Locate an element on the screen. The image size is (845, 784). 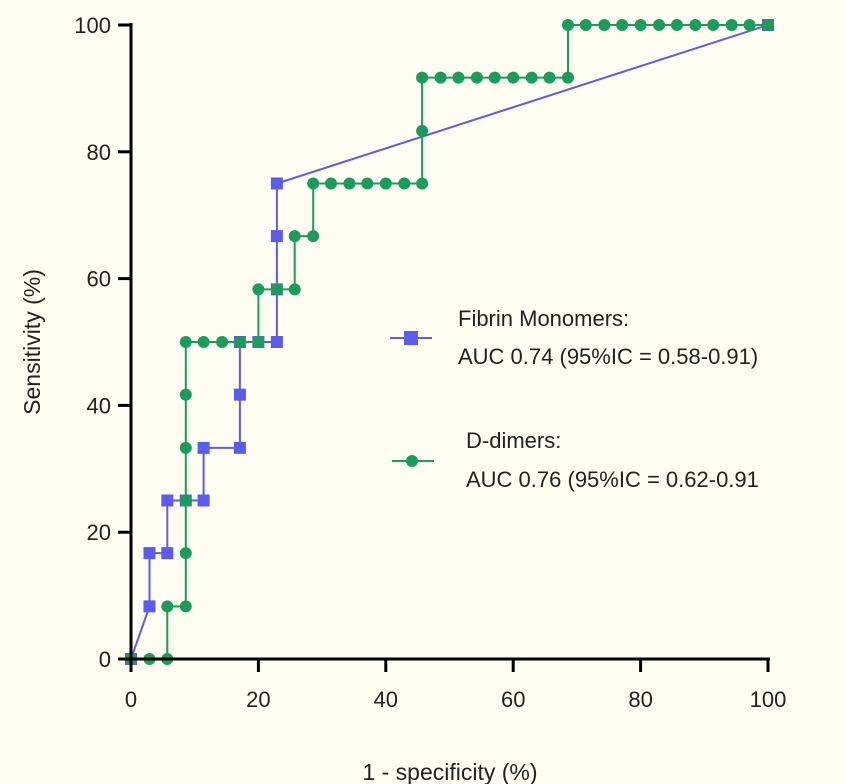
y-tick-label: 100 is located at coordinates (92, 25).